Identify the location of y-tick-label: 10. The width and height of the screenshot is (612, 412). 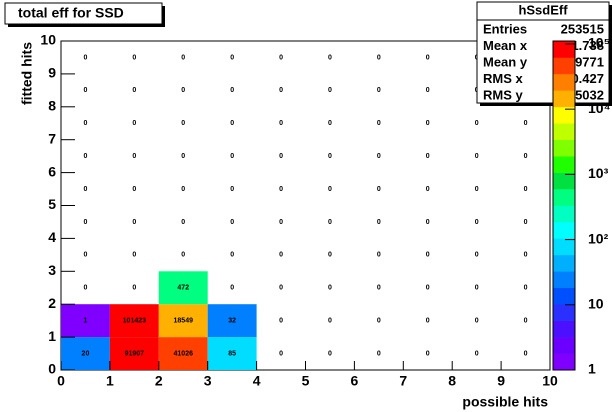
(48, 40).